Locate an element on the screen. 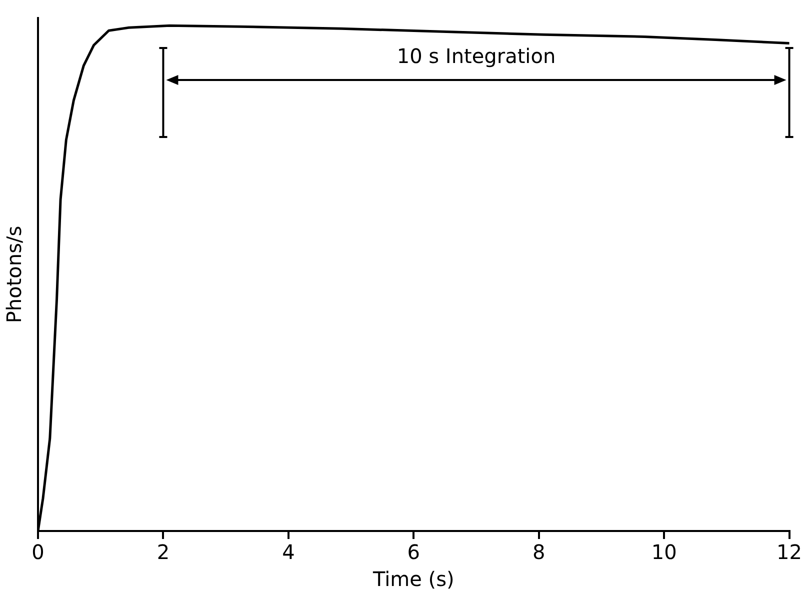 This screenshot has height=597, width=805. annotation: 10 s Integration is located at coordinates (476, 56).